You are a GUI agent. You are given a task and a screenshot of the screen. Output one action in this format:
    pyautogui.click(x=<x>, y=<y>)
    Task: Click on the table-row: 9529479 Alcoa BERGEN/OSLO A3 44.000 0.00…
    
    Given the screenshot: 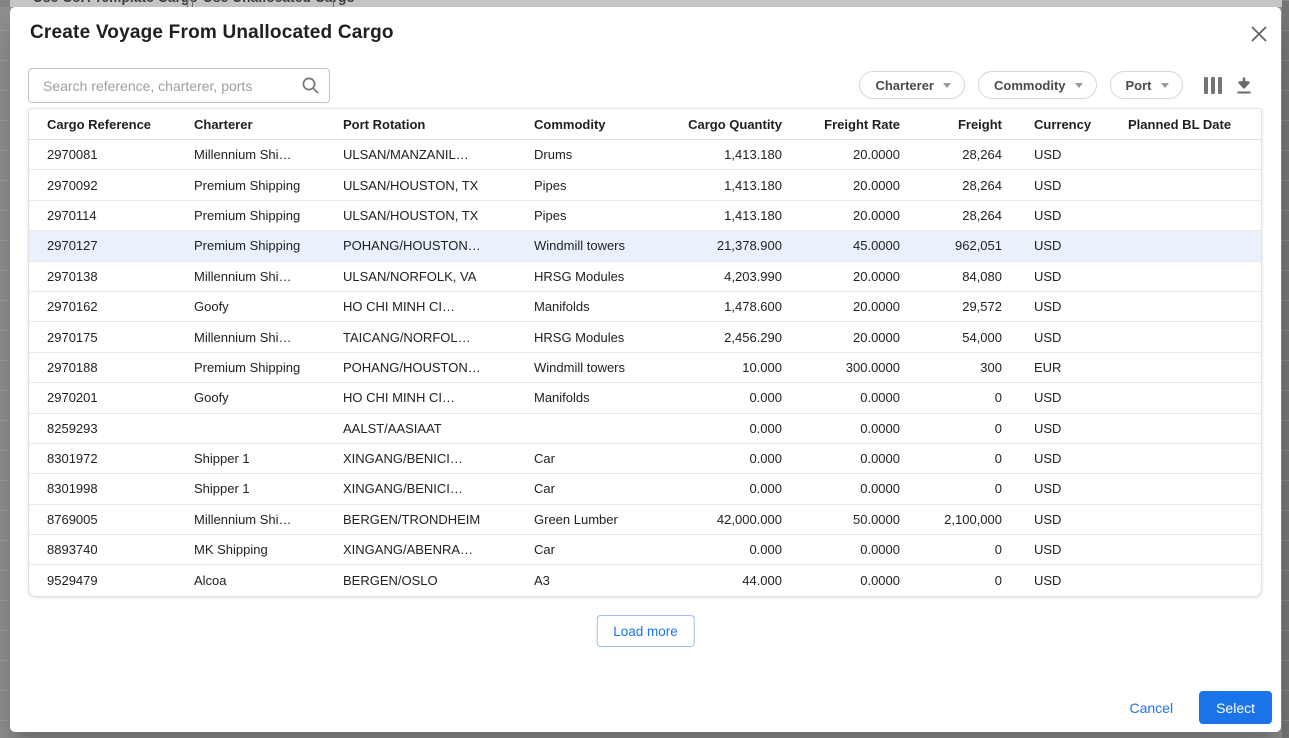 What is the action you would take?
    pyautogui.click(x=645, y=580)
    